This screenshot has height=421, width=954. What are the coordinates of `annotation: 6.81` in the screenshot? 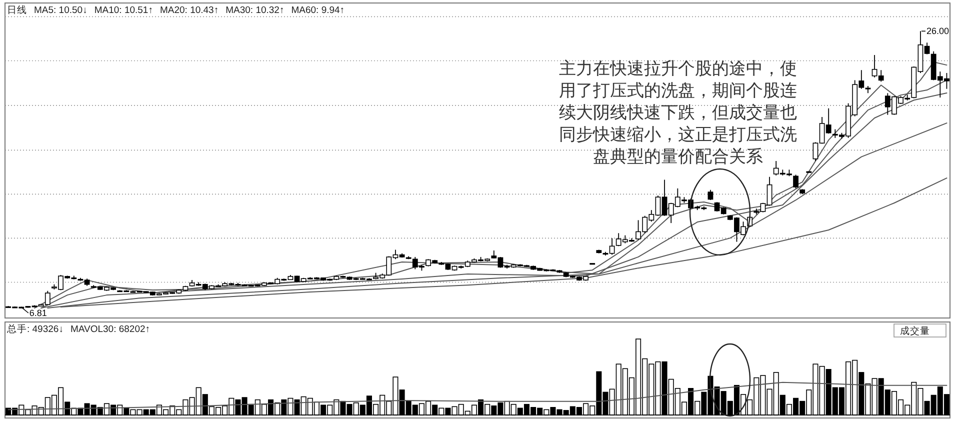 It's located at (38, 313).